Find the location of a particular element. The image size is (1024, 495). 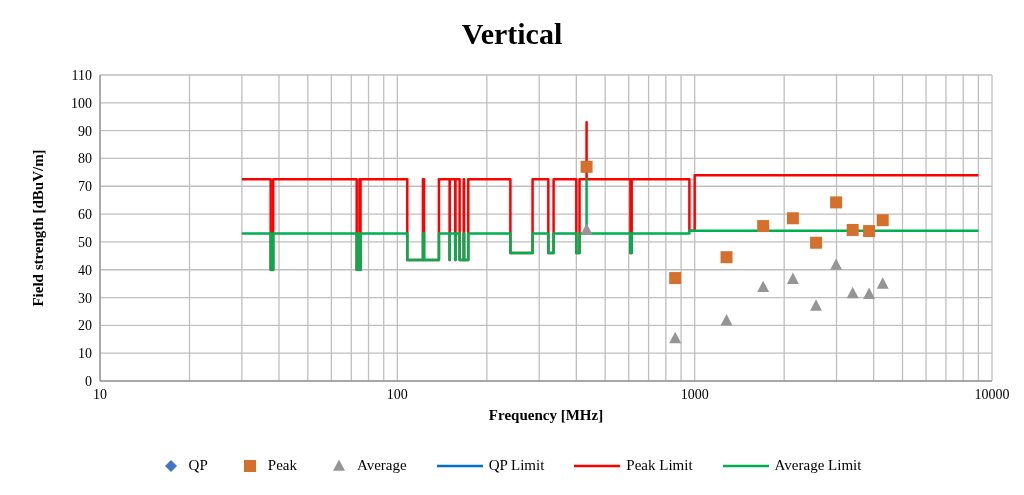

y-tick-label: 110 is located at coordinates (81, 75).